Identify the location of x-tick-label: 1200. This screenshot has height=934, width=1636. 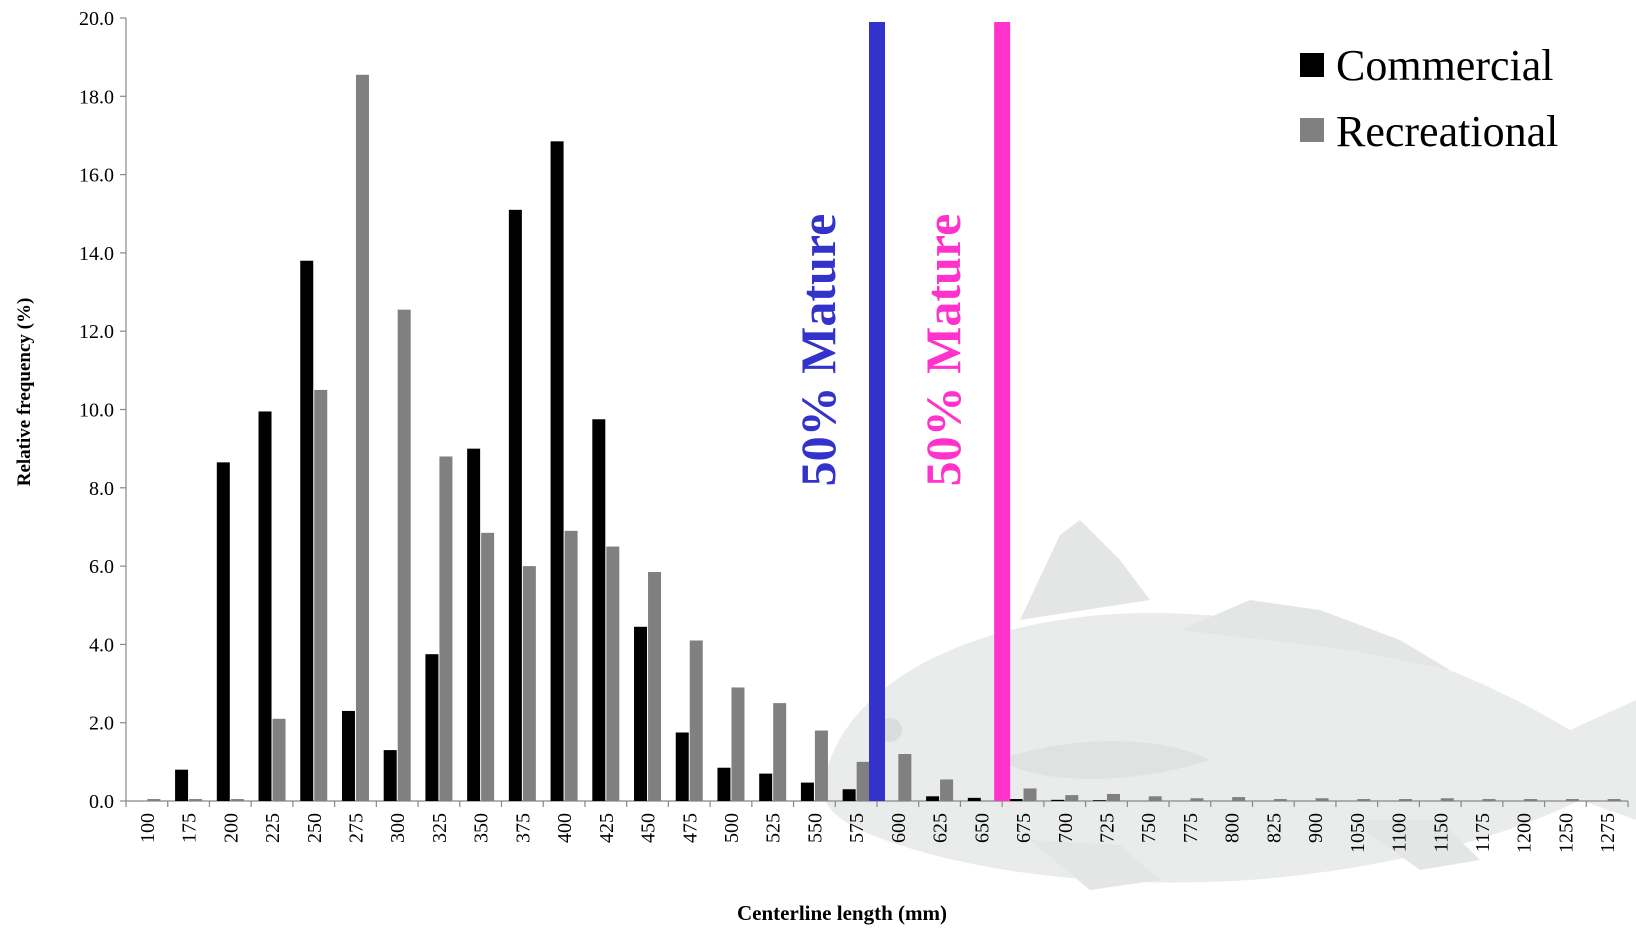
(1525, 833).